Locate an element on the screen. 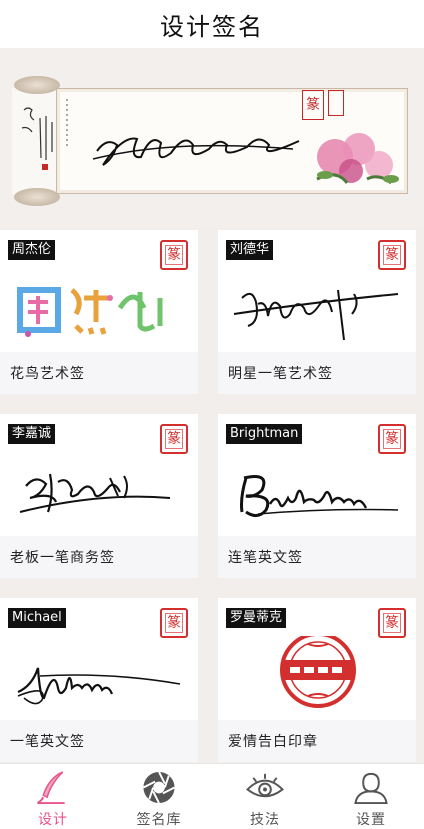  card-caption: 花鸟艺术签 is located at coordinates (99, 373).